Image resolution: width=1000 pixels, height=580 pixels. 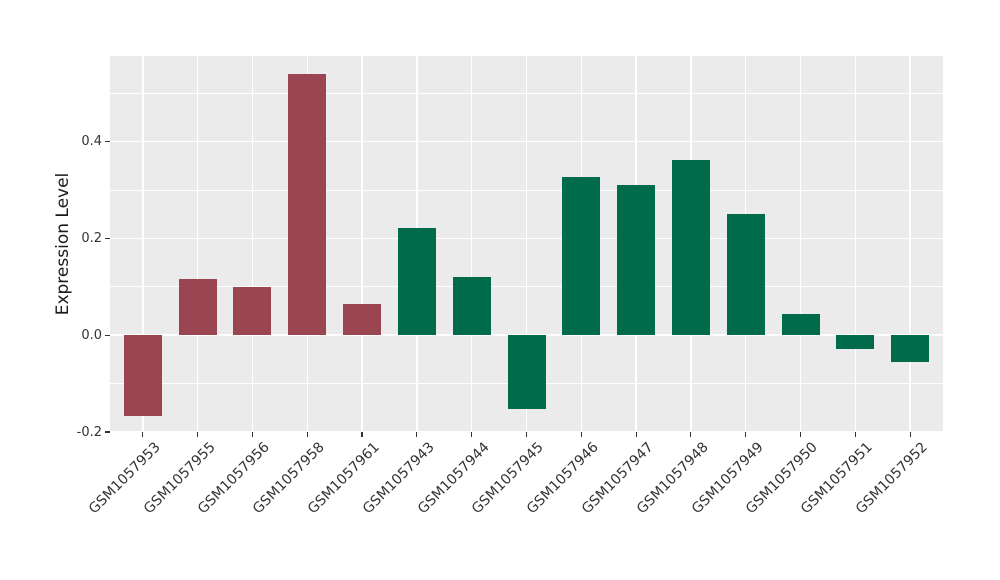 What do you see at coordinates (745, 275) in the screenshot?
I see `bar-GSM1057949` at bounding box center [745, 275].